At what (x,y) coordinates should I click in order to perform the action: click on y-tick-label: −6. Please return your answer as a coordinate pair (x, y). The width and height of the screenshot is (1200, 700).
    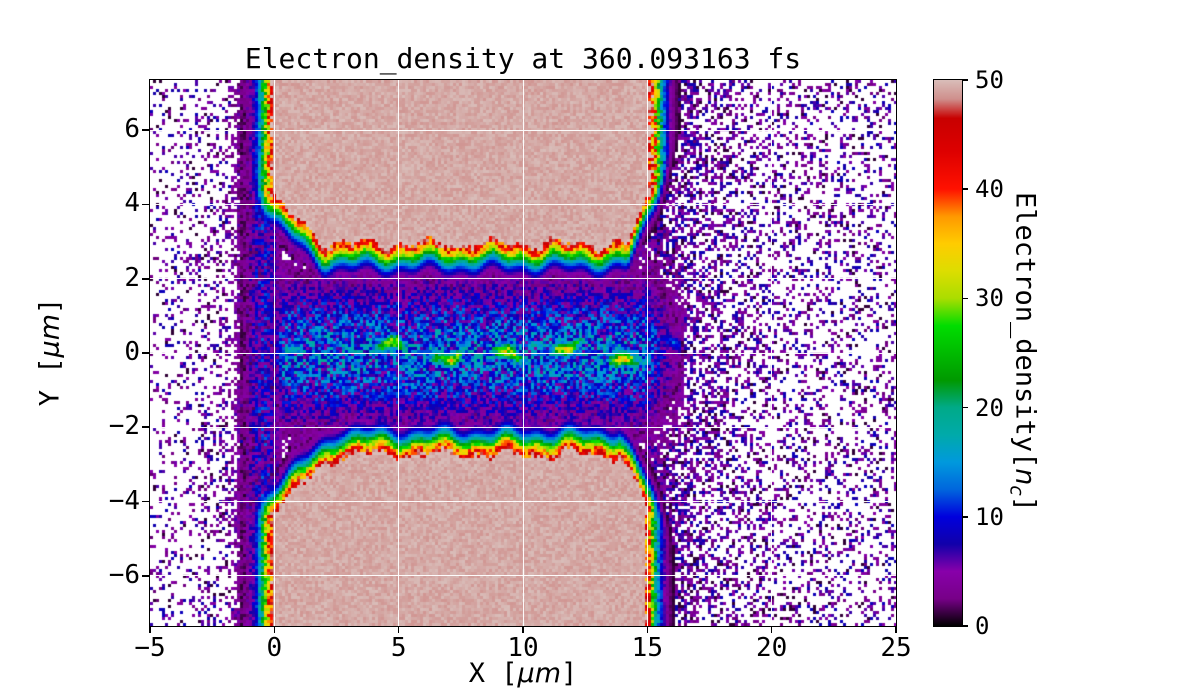
    Looking at the image, I should click on (124, 574).